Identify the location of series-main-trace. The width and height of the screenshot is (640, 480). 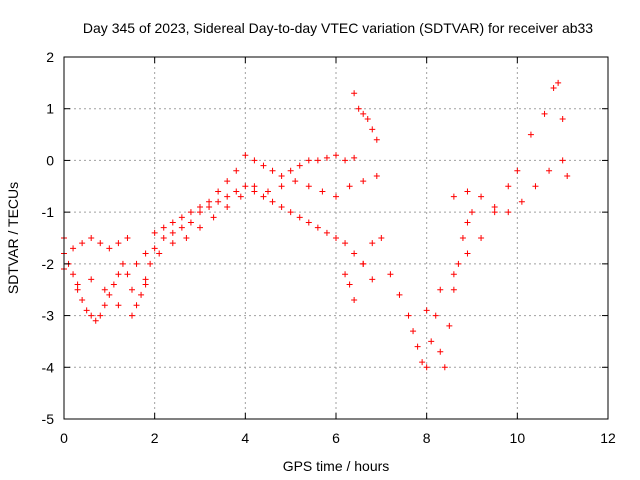
(218, 253).